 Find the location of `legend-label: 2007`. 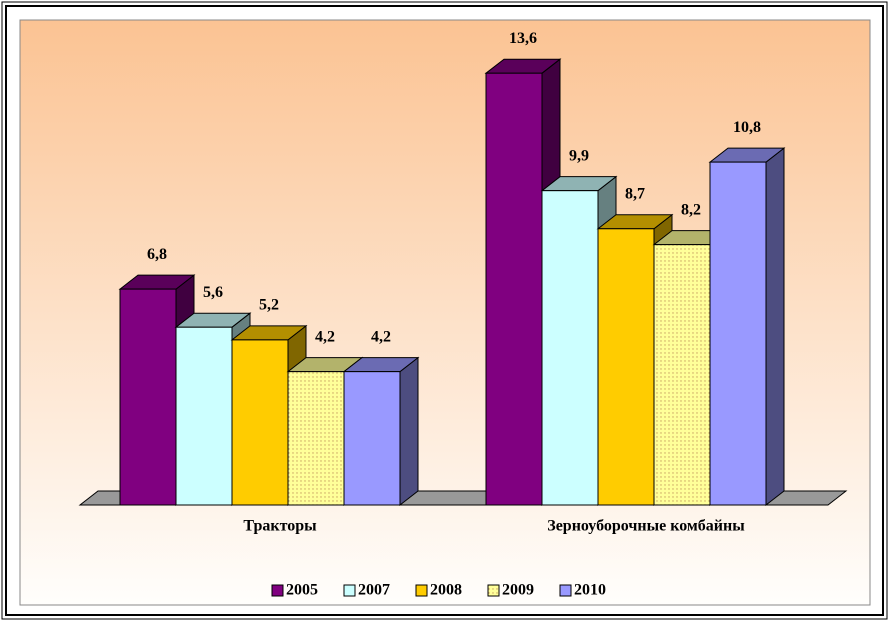

legend-label: 2007 is located at coordinates (374, 590).